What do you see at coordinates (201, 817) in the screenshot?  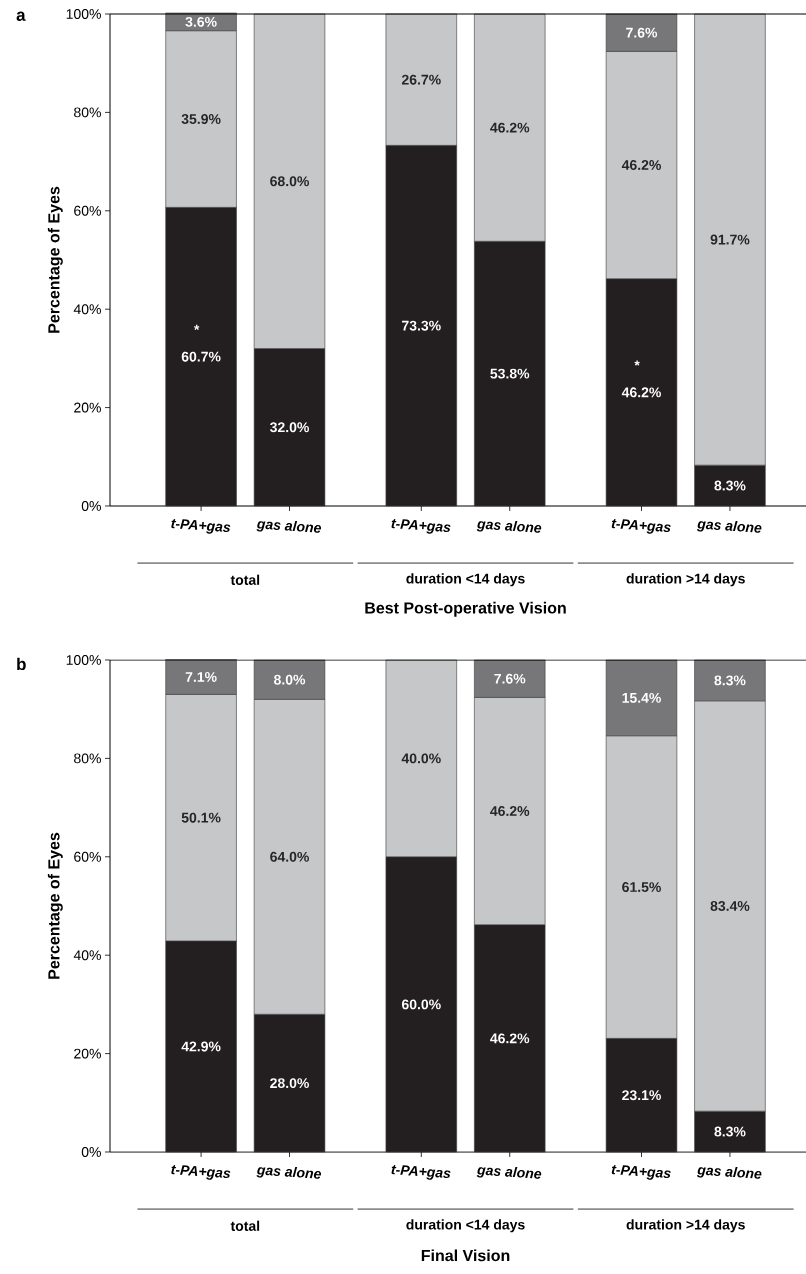 I see `data-label: 50.1%` at bounding box center [201, 817].